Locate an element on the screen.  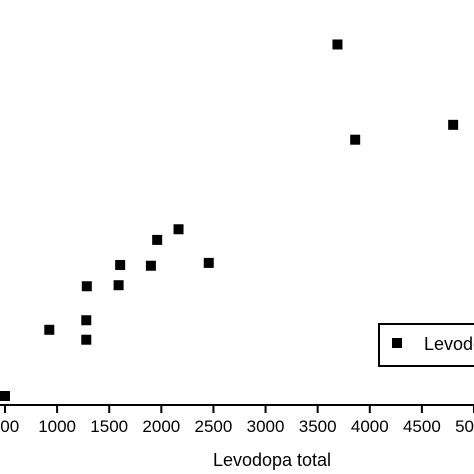
x-tick-label: 4500 is located at coordinates (422, 426).